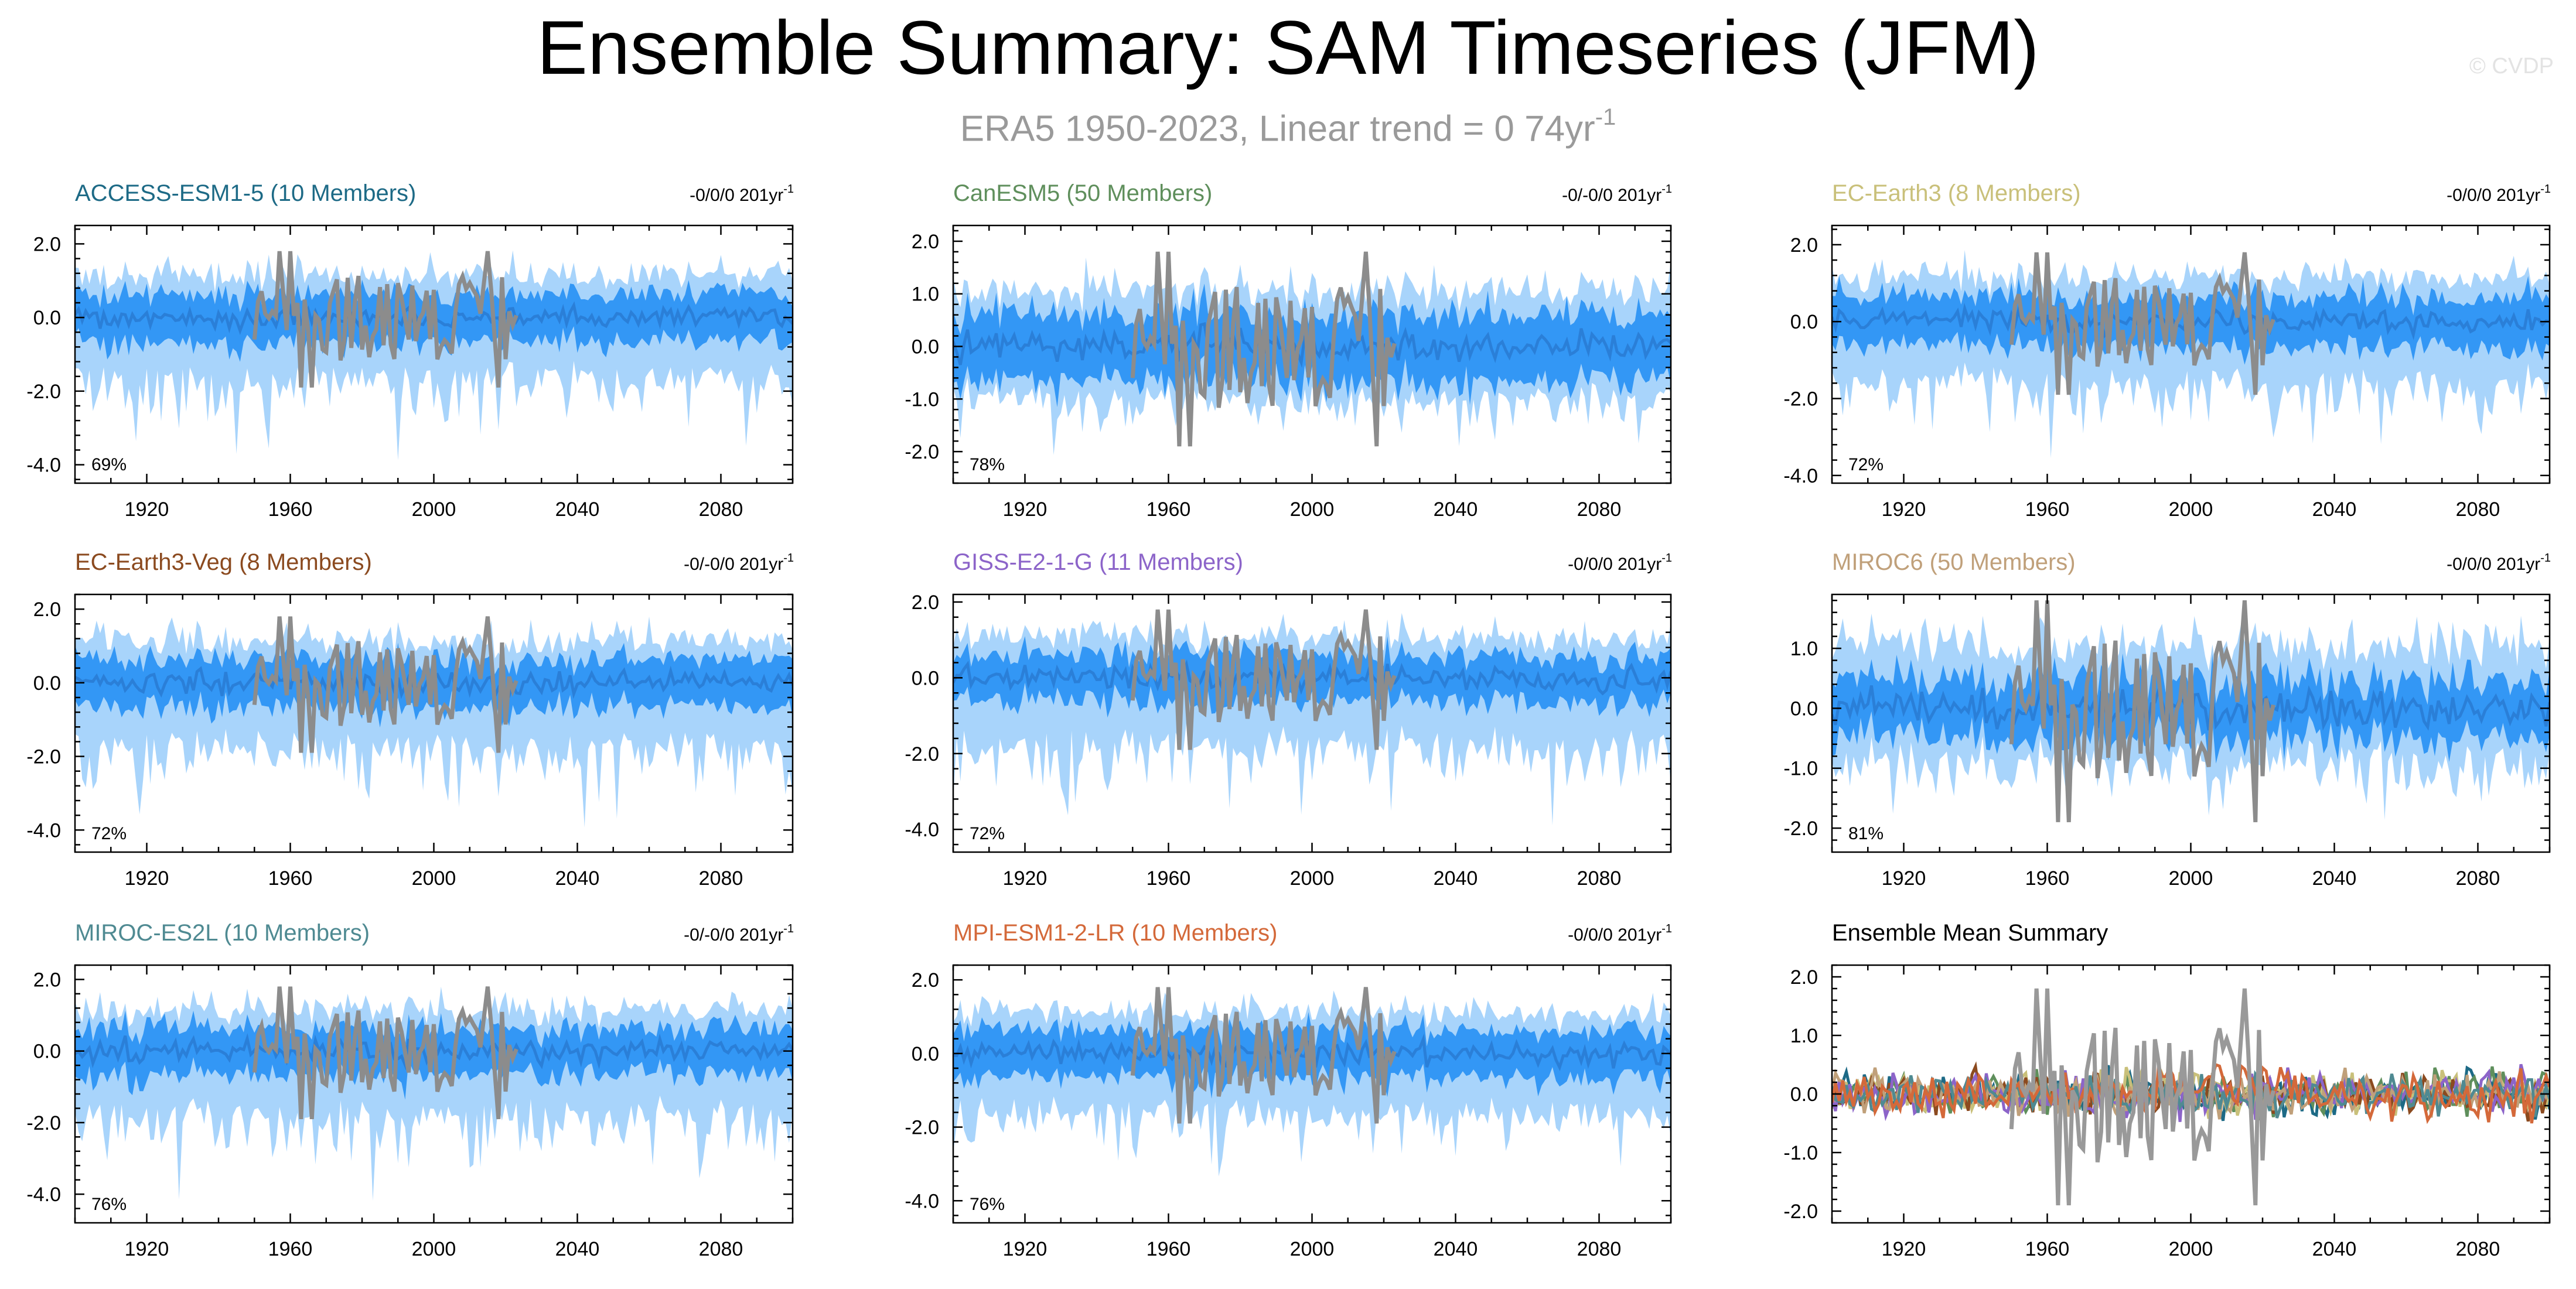 Image resolution: width=2576 pixels, height=1289 pixels. What do you see at coordinates (1954, 562) in the screenshot?
I see `panel-title: MIROC6 (50 Members)` at bounding box center [1954, 562].